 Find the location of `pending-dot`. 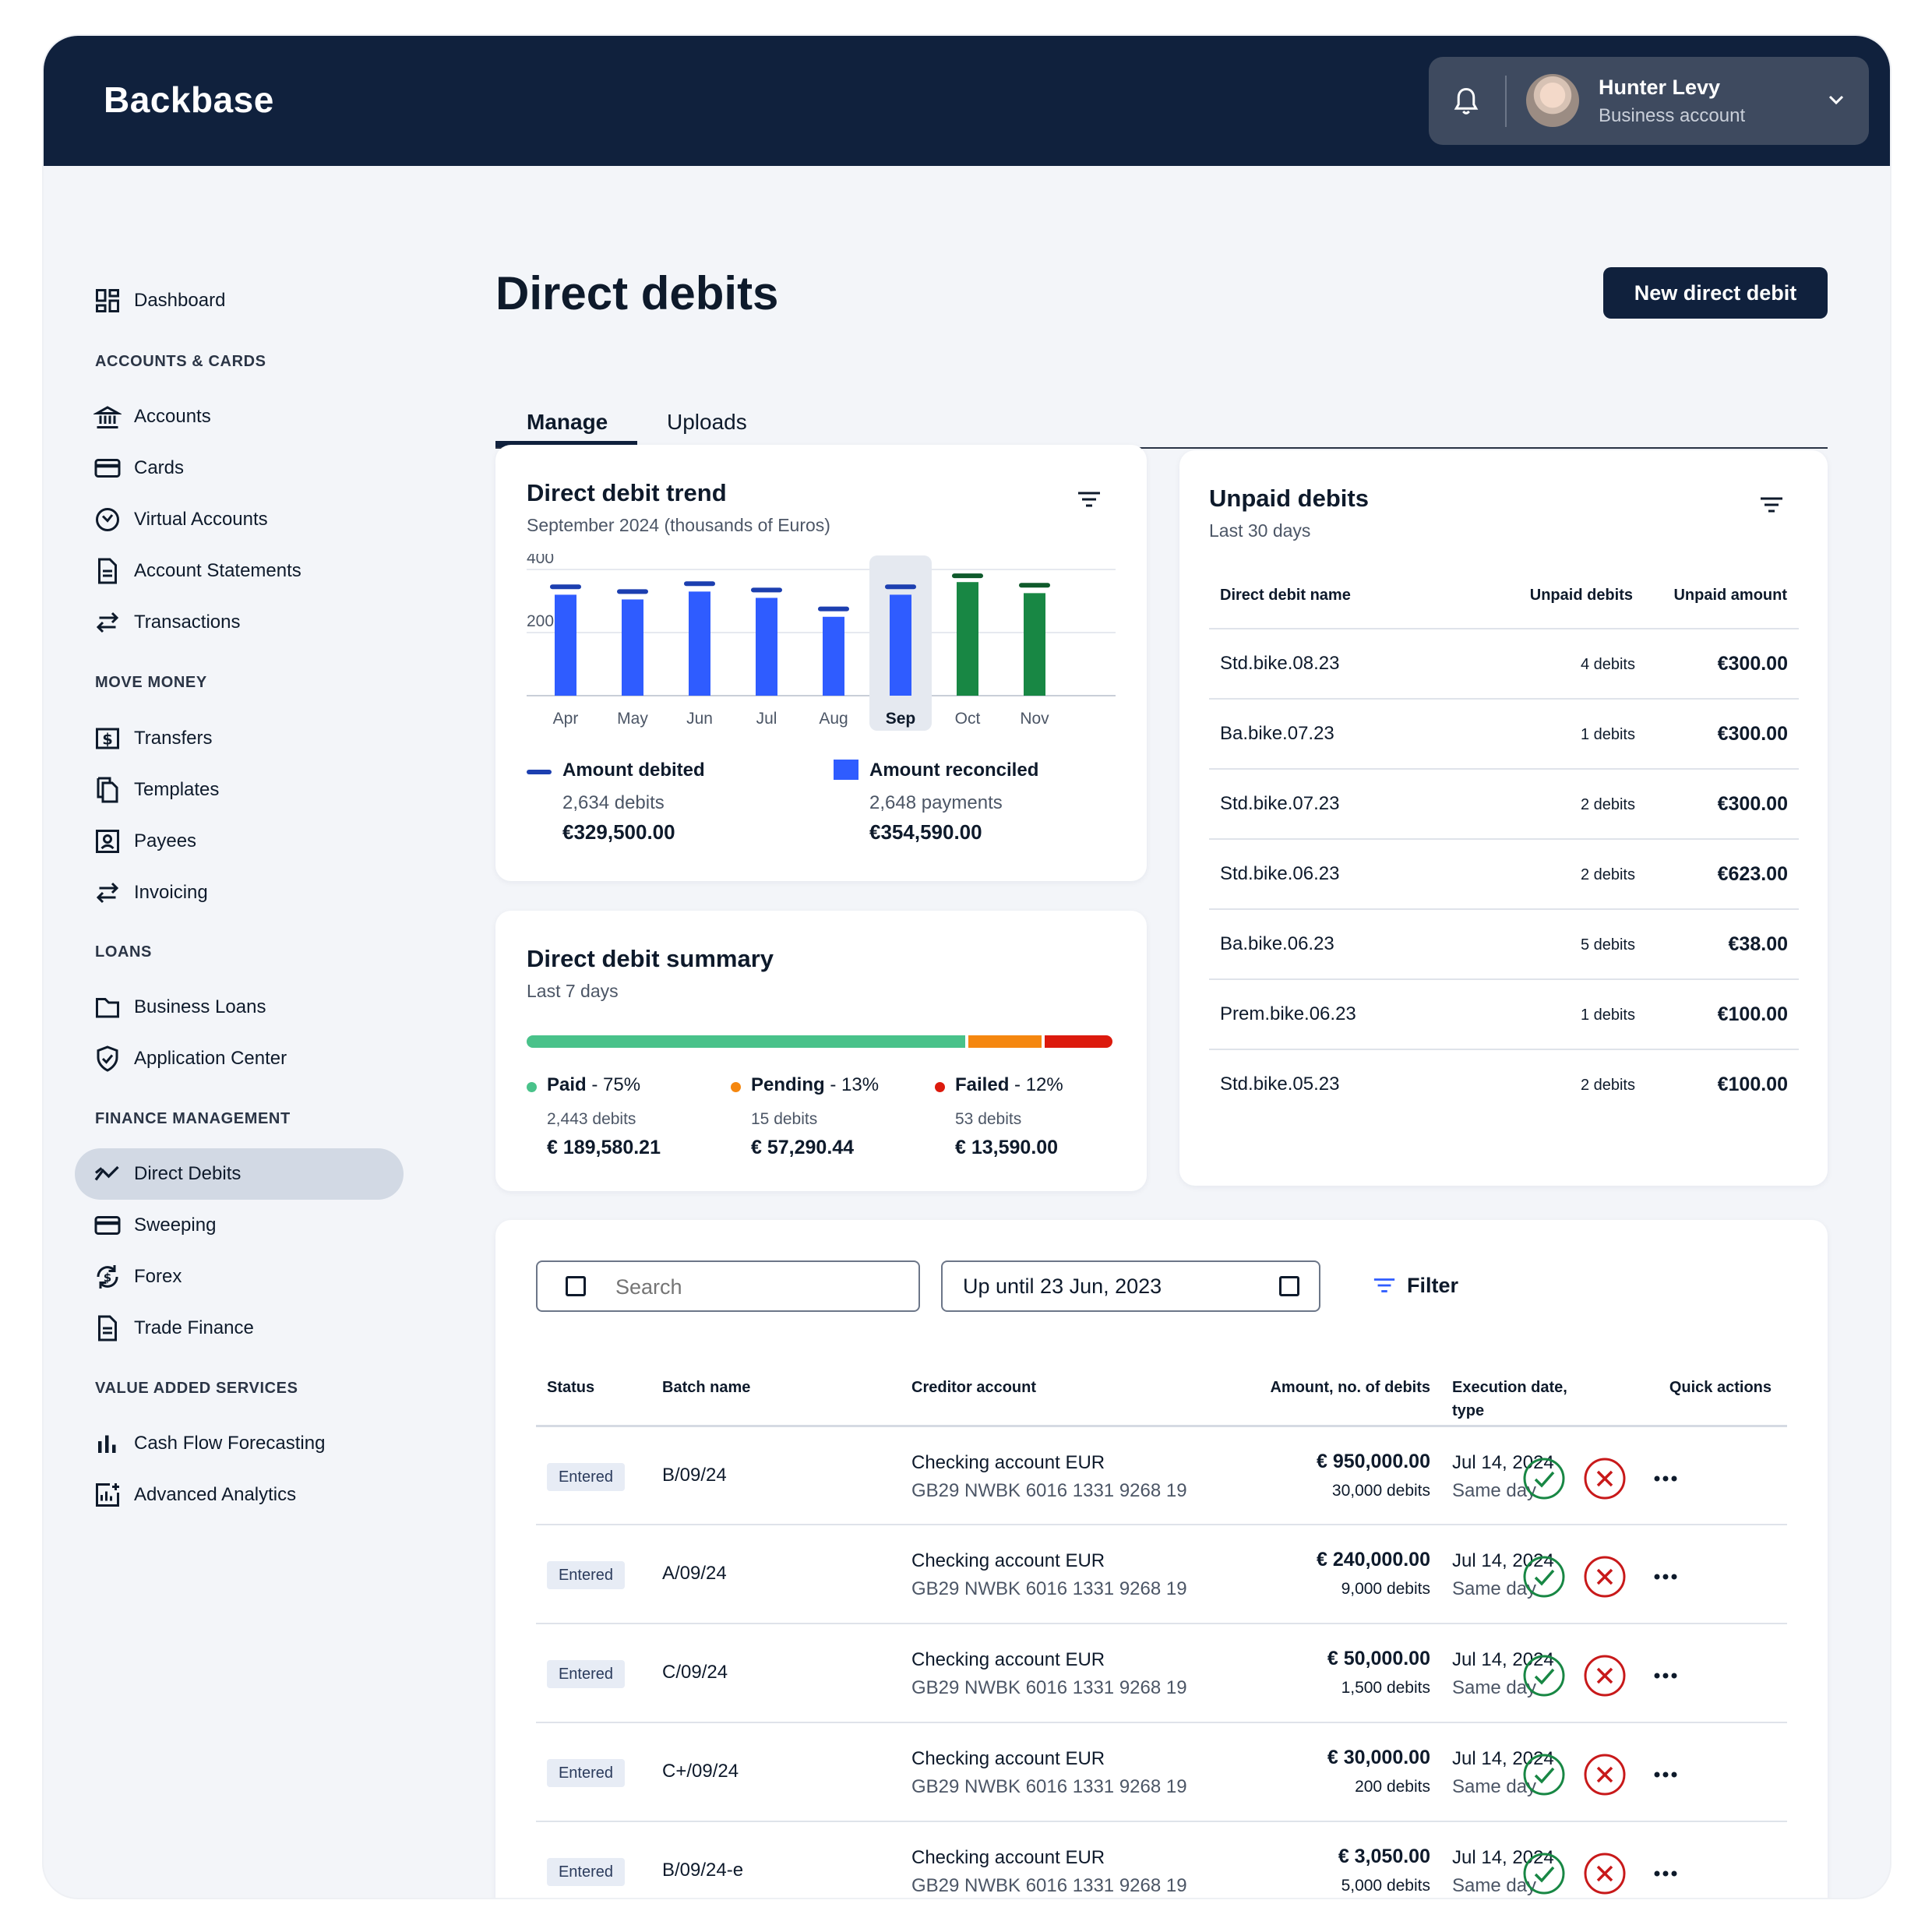

pending-dot is located at coordinates (736, 1087).